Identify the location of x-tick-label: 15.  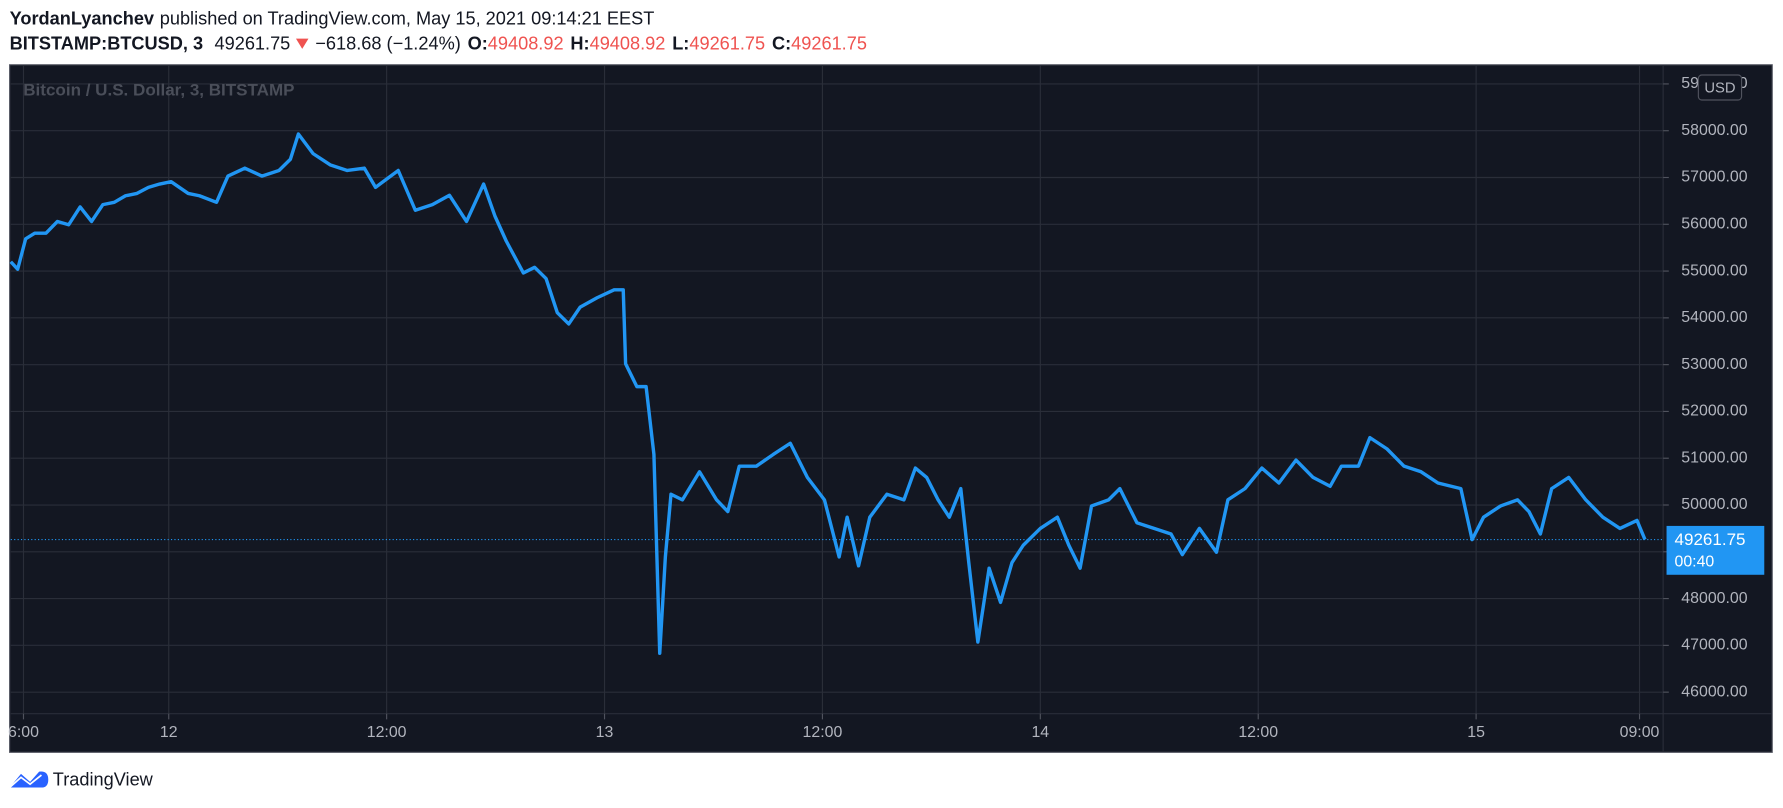
(1476, 732).